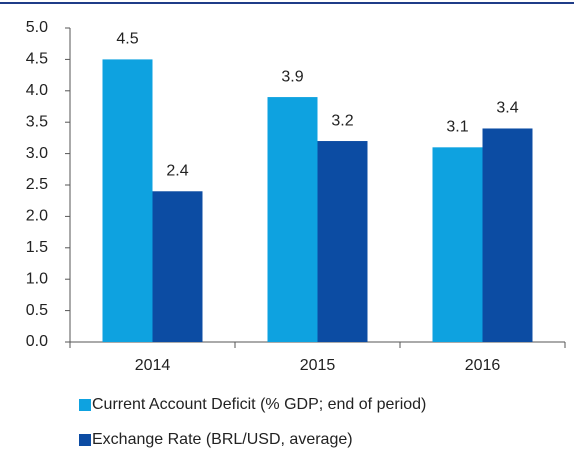 The height and width of the screenshot is (458, 574). What do you see at coordinates (153, 365) in the screenshot?
I see `x-tick-label: 2014` at bounding box center [153, 365].